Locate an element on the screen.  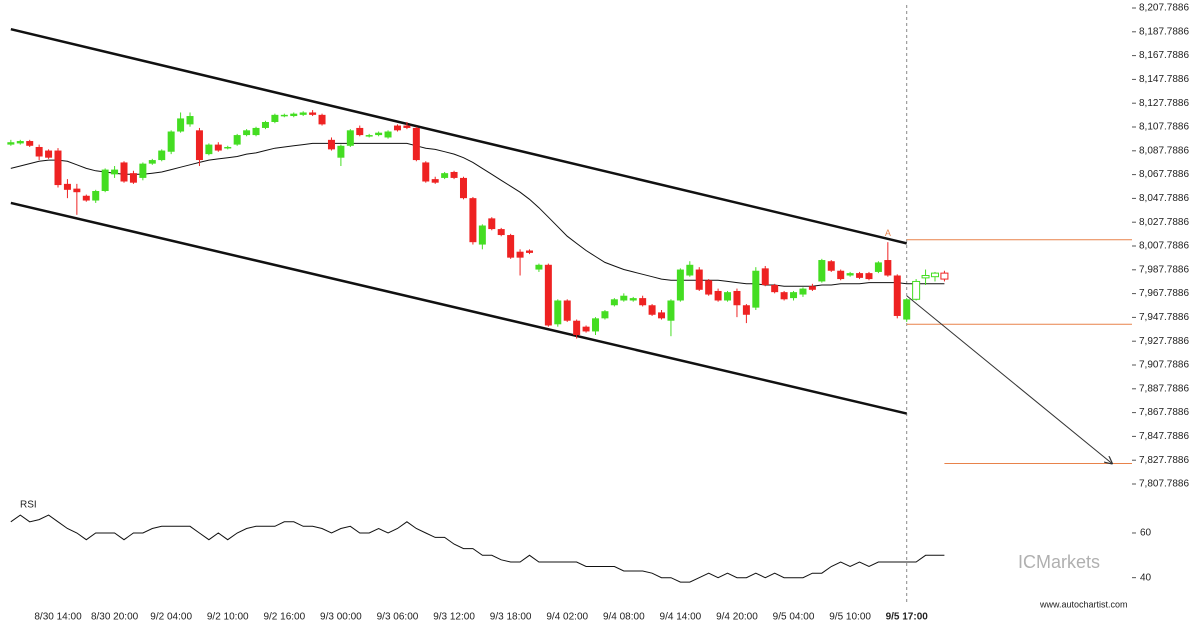
x-tick-label: 9/4 14:00 is located at coordinates (681, 617).